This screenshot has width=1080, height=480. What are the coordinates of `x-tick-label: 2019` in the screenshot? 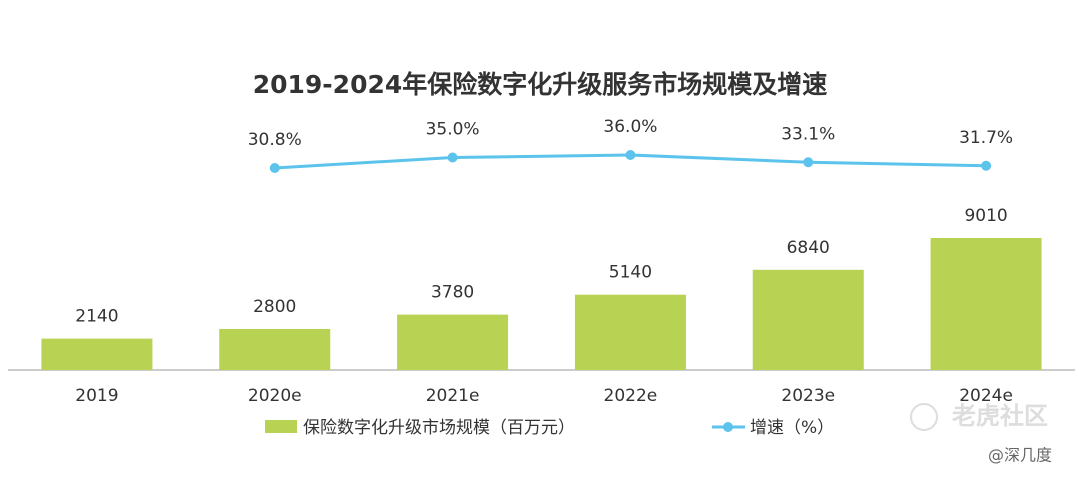 It's located at (96, 396).